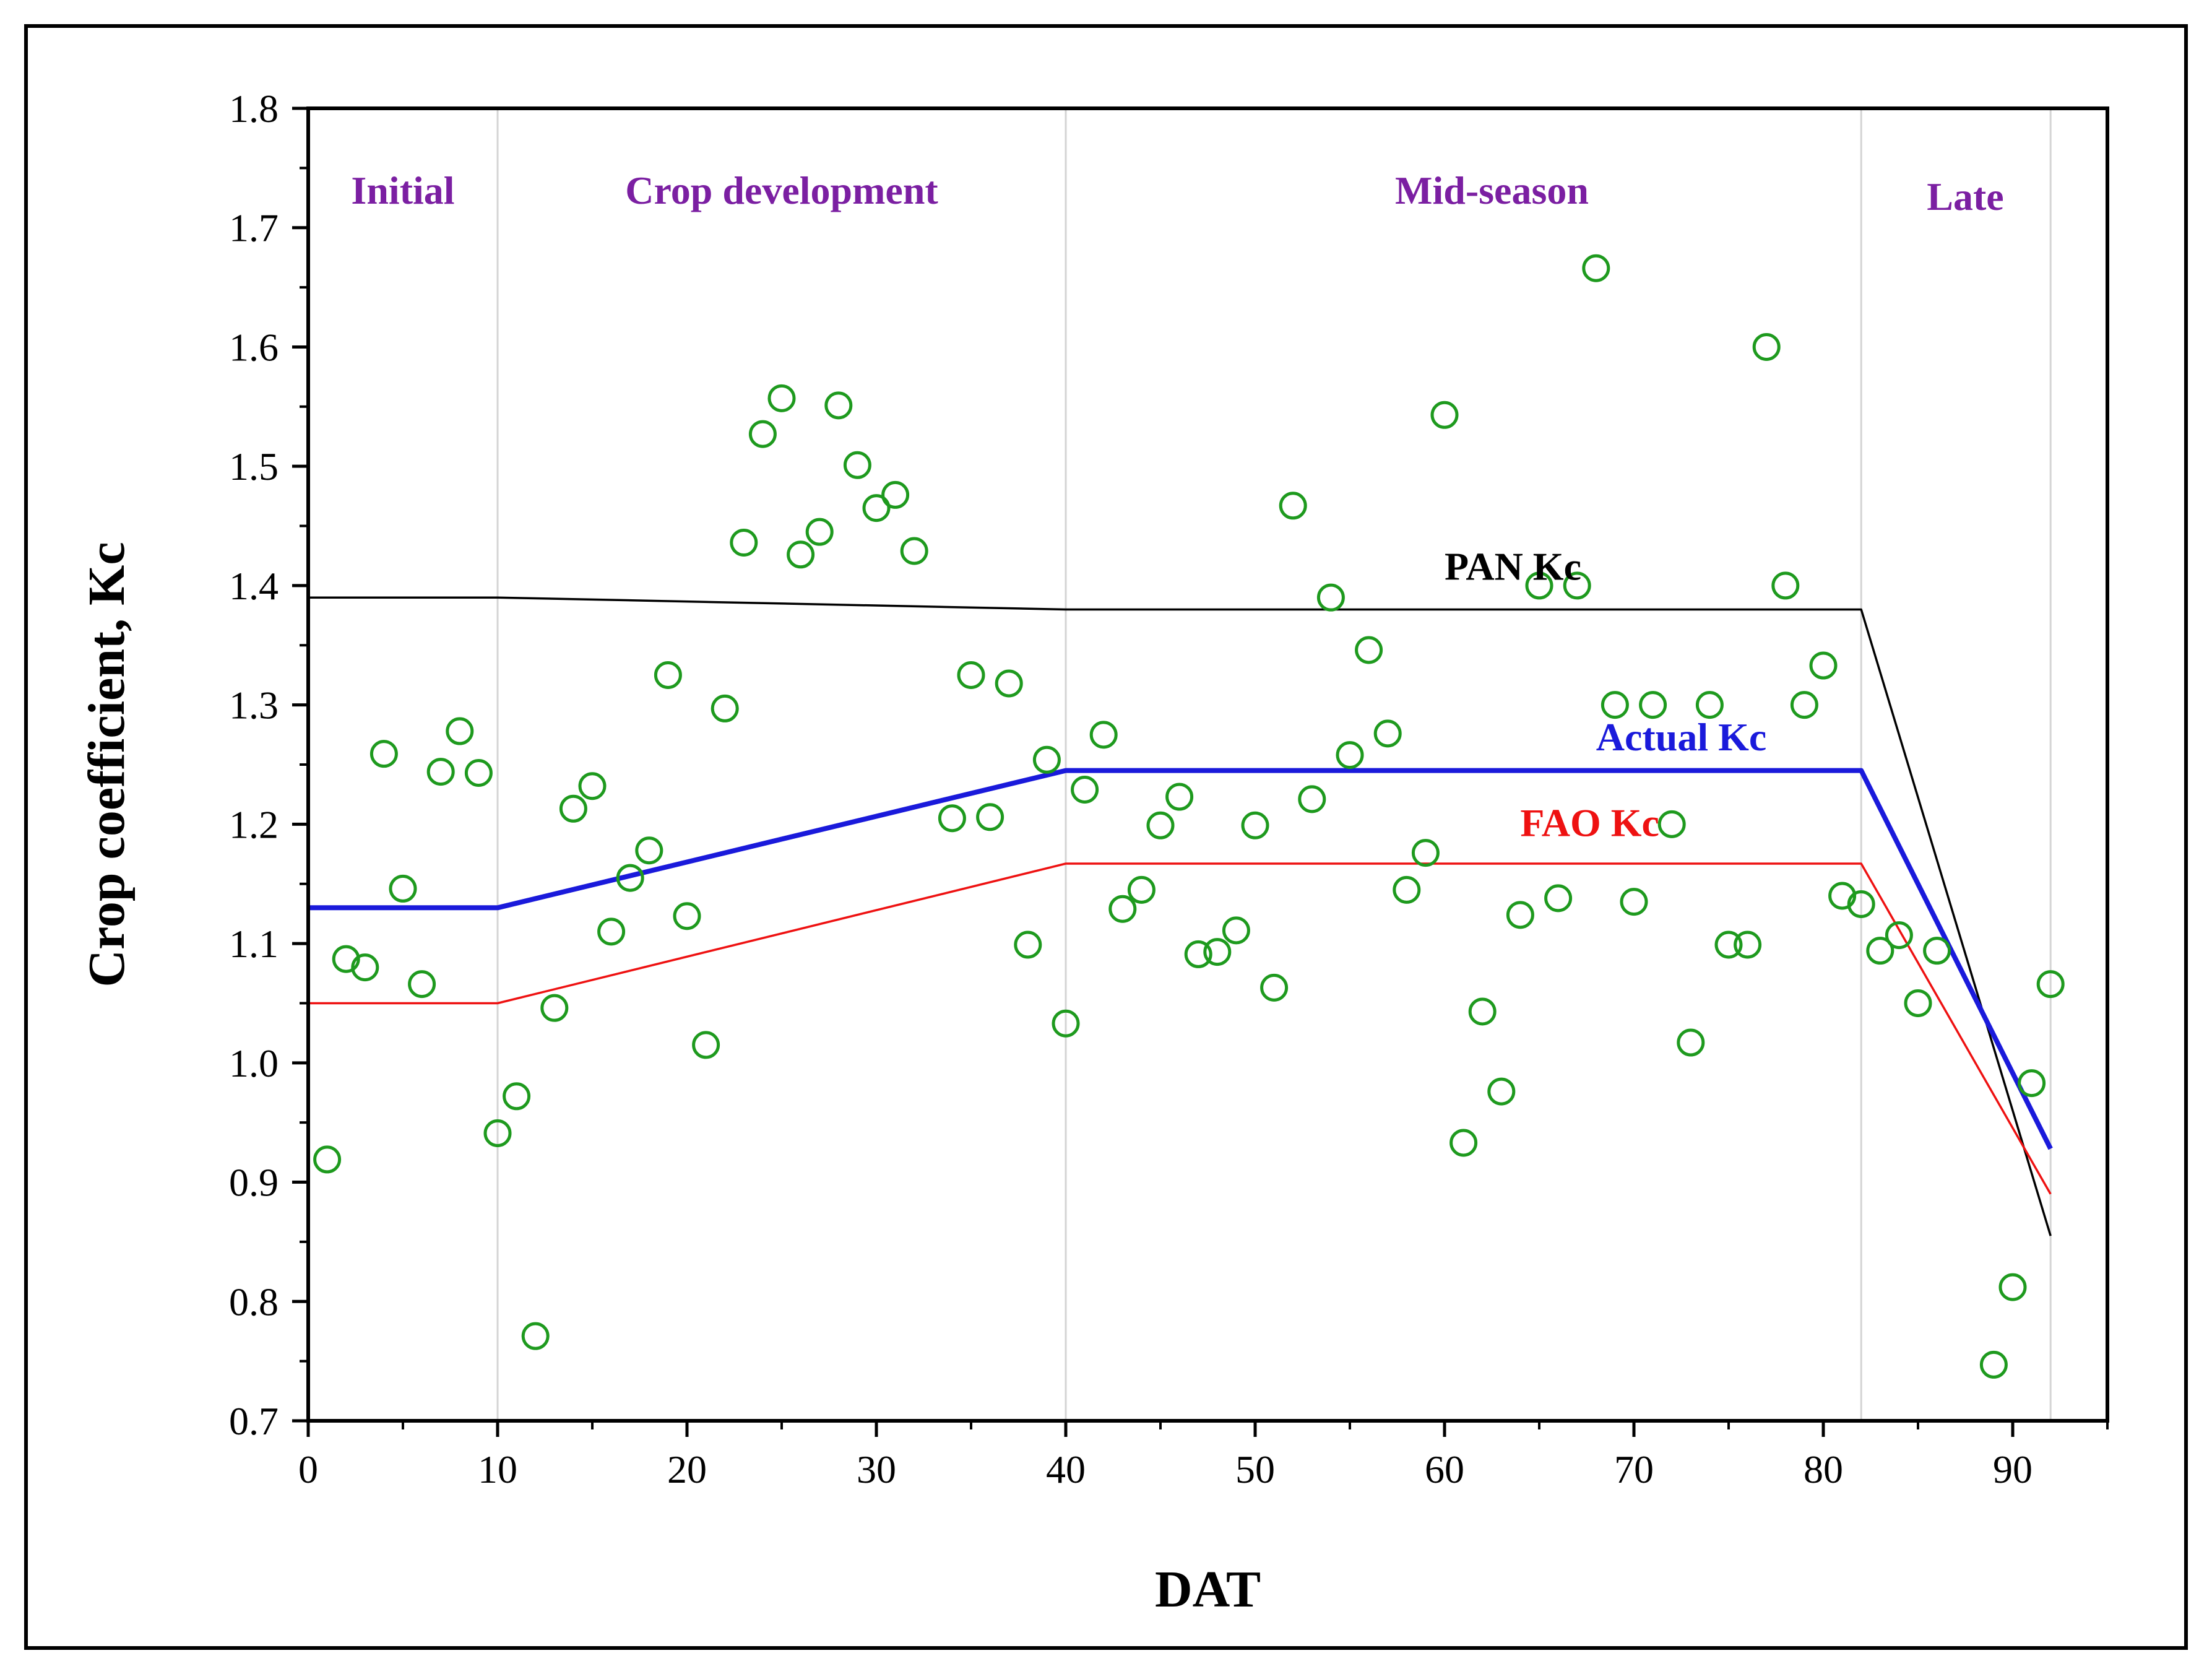 The image size is (2212, 1674). Describe the element at coordinates (308, 1469) in the screenshot. I see `x-tick-label: 0` at that location.